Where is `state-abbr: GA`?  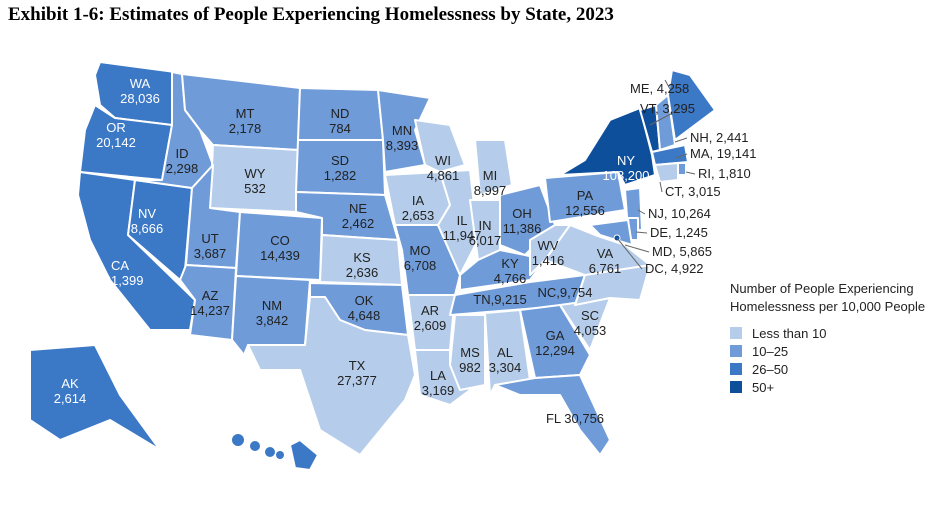 state-abbr: GA is located at coordinates (555, 335).